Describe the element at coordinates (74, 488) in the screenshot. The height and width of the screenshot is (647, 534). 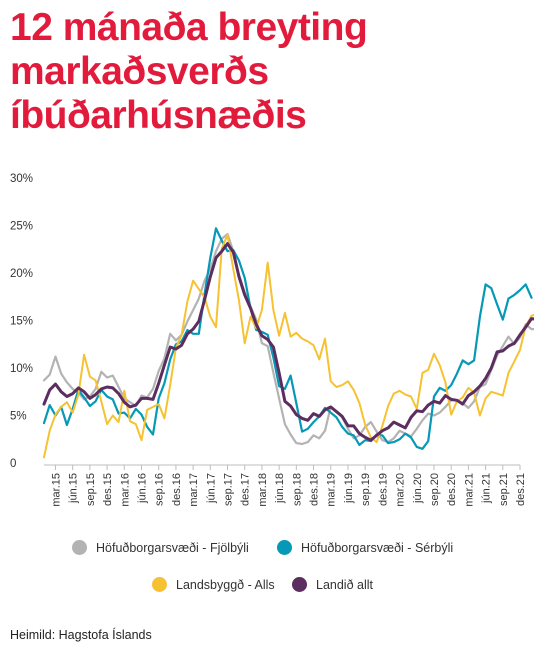
I see `x-tick-label: jún.15` at that location.